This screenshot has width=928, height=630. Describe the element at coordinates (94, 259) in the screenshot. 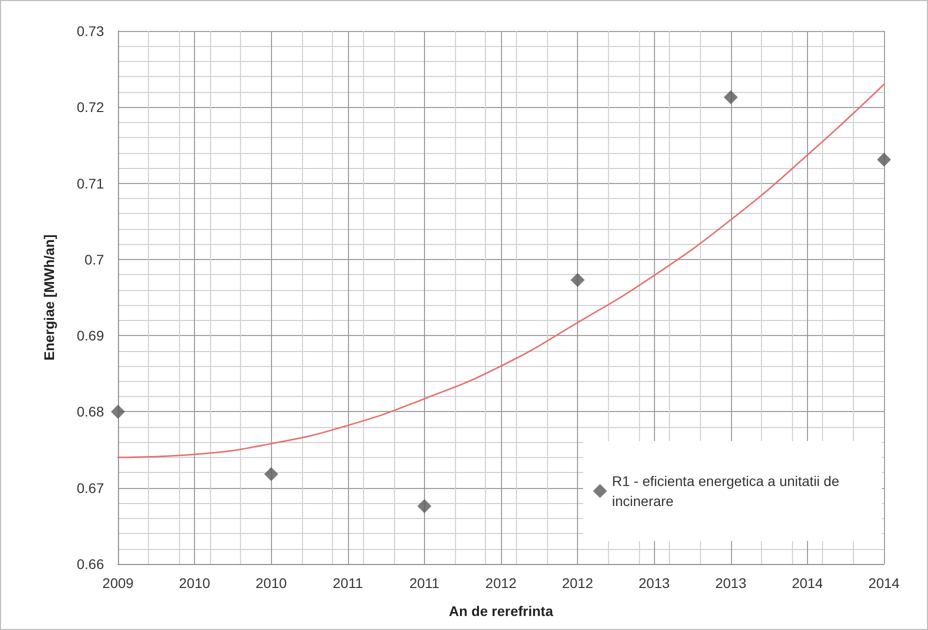

I see `y-tick-label: 0.7` at that location.